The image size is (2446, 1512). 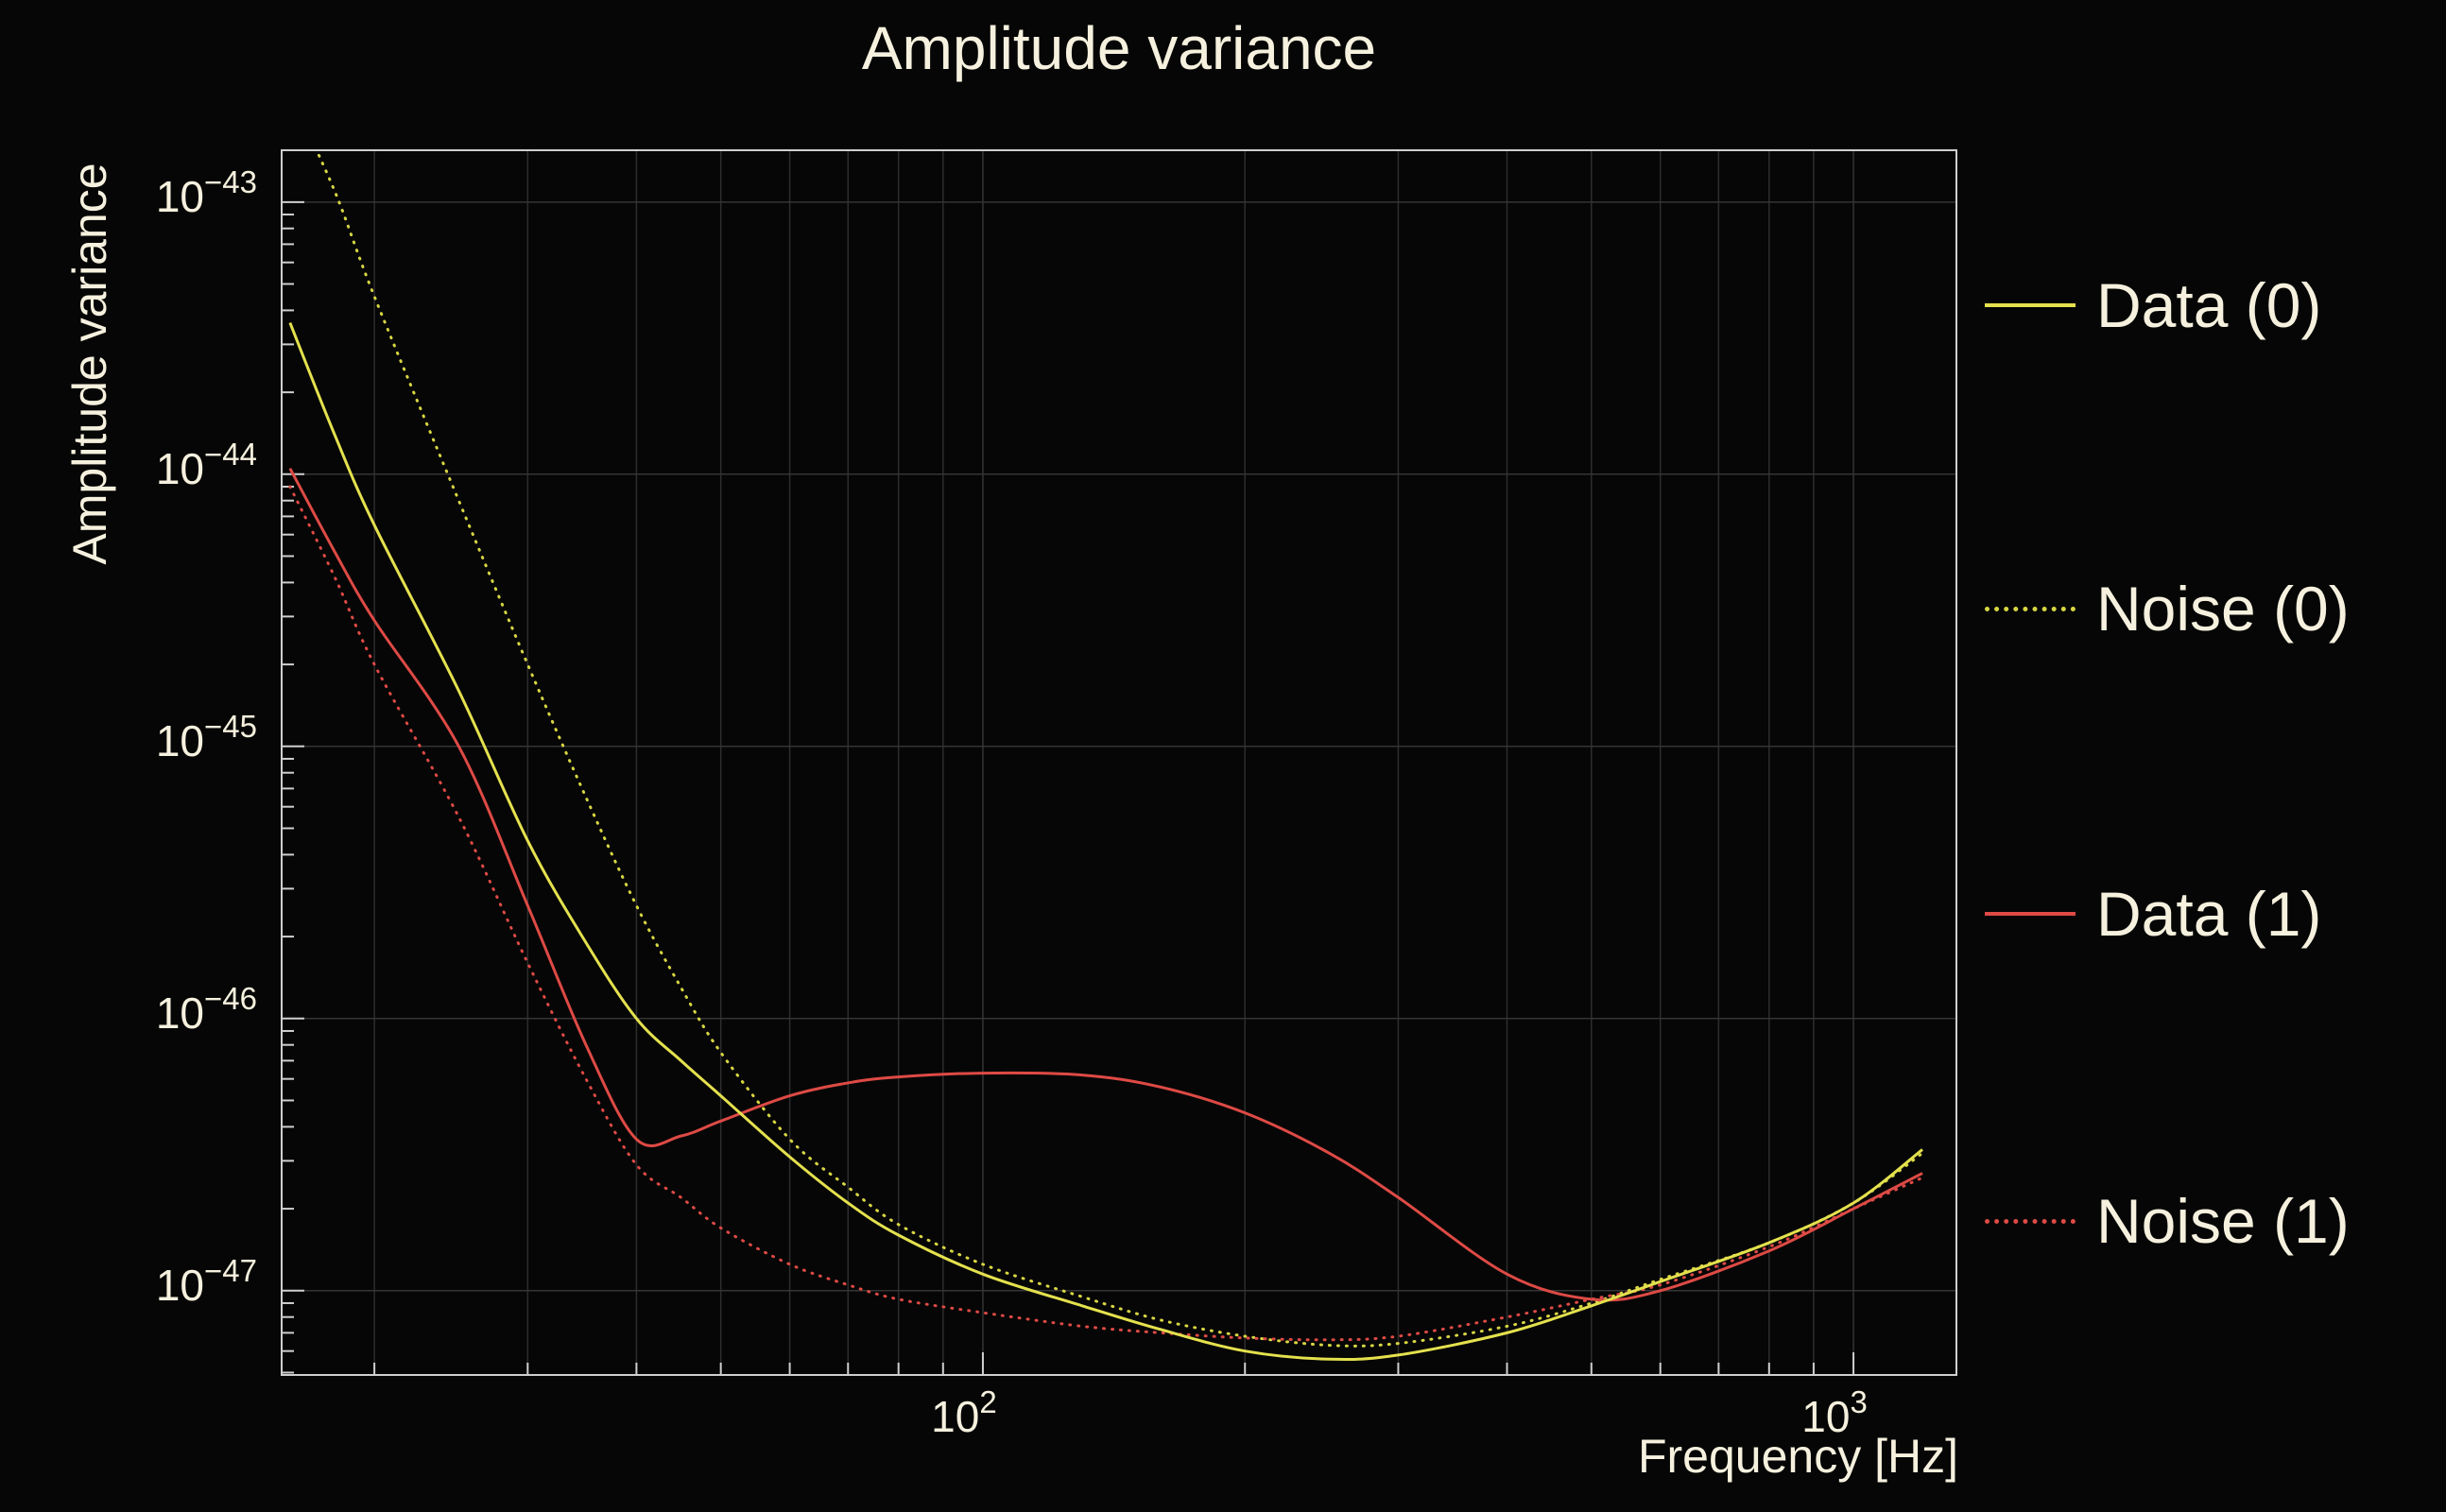 I want to click on x-tick-label: 10², so click(x=964, y=1412).